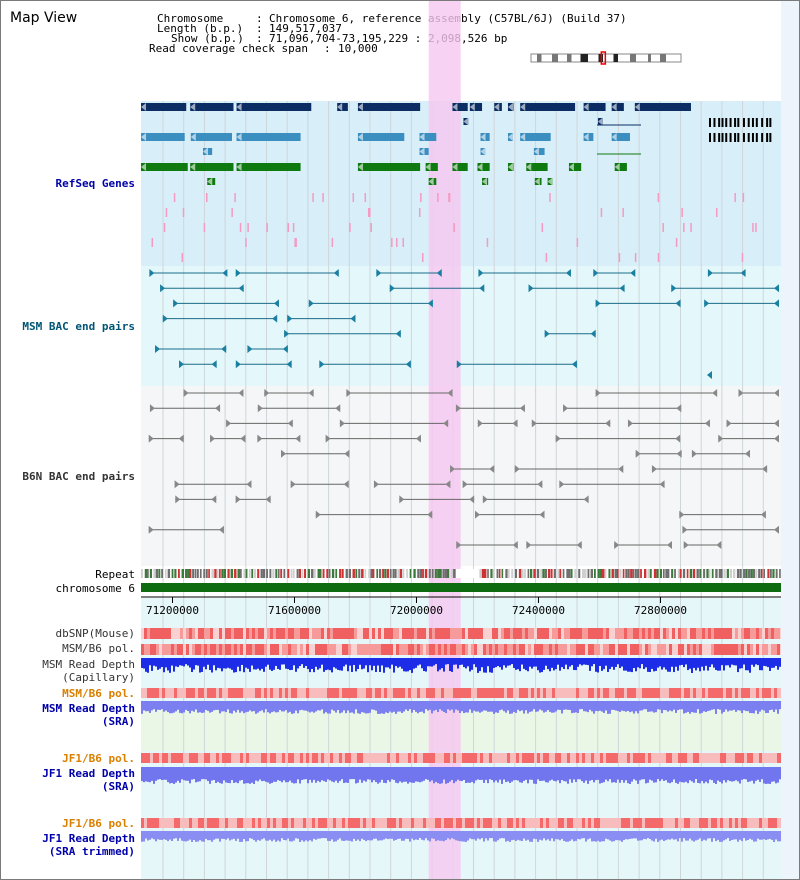 The height and width of the screenshot is (880, 800). What do you see at coordinates (98, 758) in the screenshot?
I see `track-label-jf1-b6-pol: JF1/B6 pol.` at bounding box center [98, 758].